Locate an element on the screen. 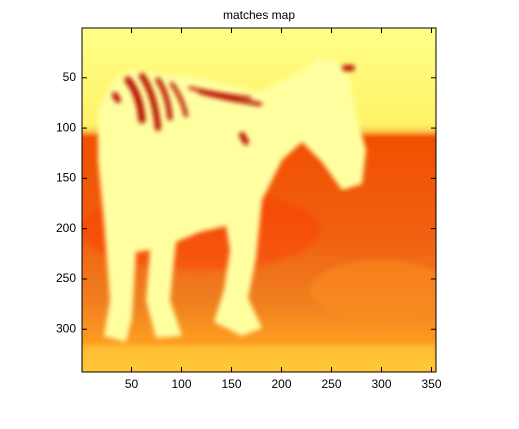  y-tick-label: 50 is located at coordinates (70, 77).